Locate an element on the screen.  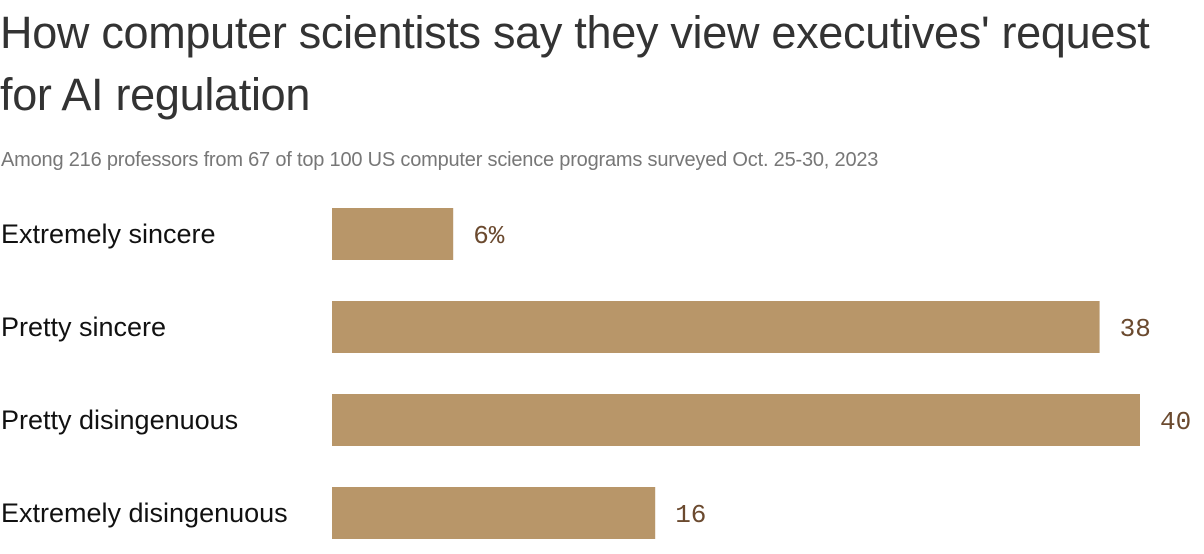
value-label: 6% is located at coordinates (489, 236).